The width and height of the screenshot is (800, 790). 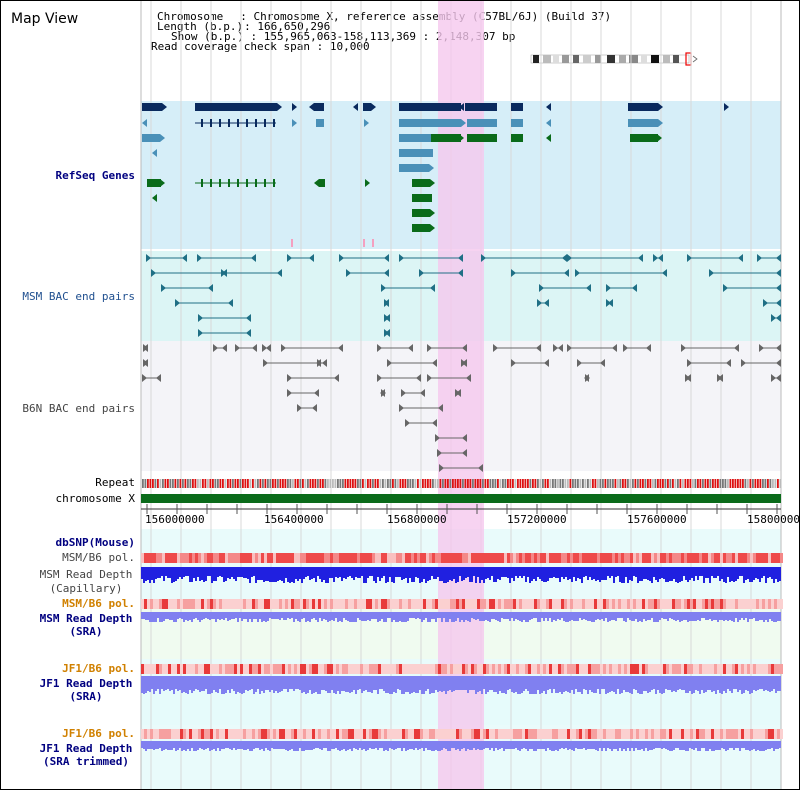 What do you see at coordinates (435, 175) in the screenshot?
I see `refseq-genes-track` at bounding box center [435, 175].